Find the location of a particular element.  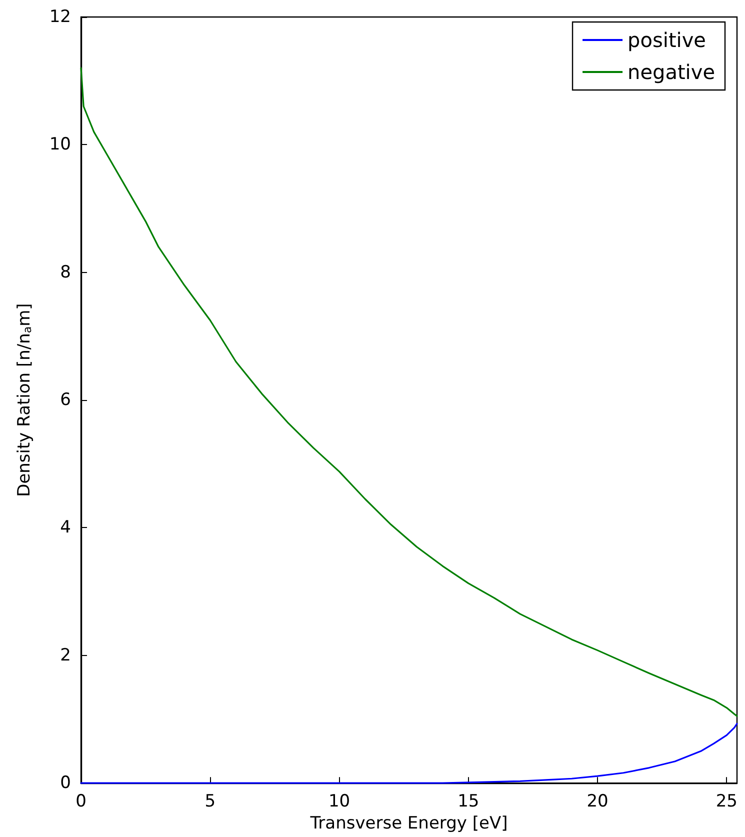

x-tick-label: 10 is located at coordinates (339, 802).